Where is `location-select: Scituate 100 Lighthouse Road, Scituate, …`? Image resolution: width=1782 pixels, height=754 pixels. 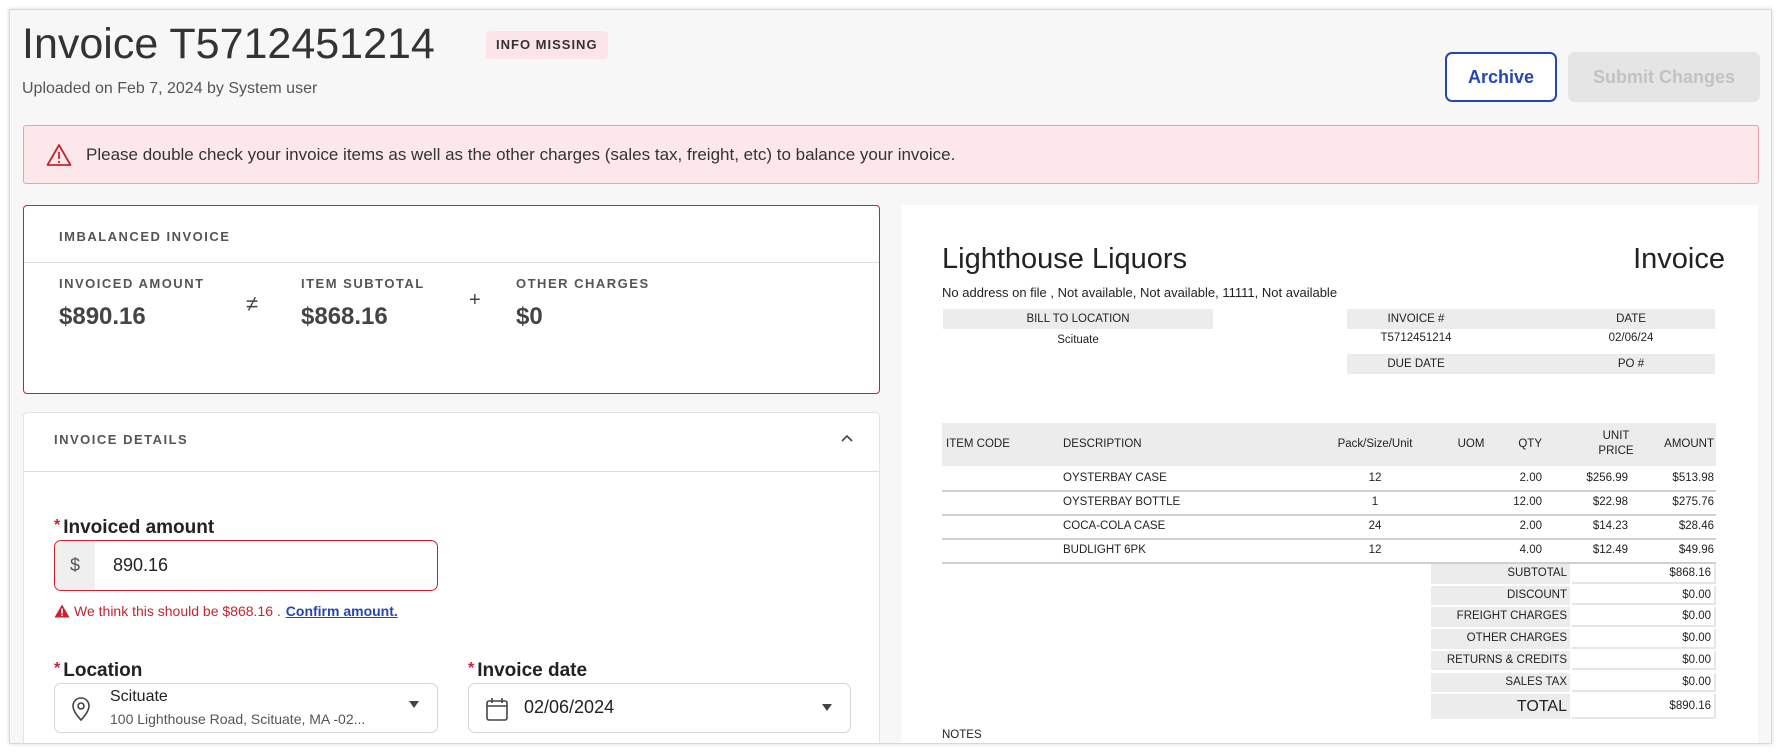 location-select: Scituate 100 Lighthouse Road, Scituate, … is located at coordinates (246, 708).